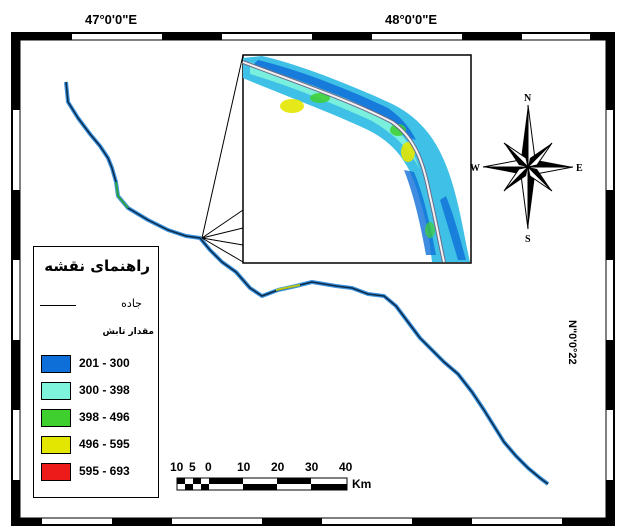  Describe the element at coordinates (97, 266) in the screenshot. I see `legend-title: راهنمای نقشه` at that location.